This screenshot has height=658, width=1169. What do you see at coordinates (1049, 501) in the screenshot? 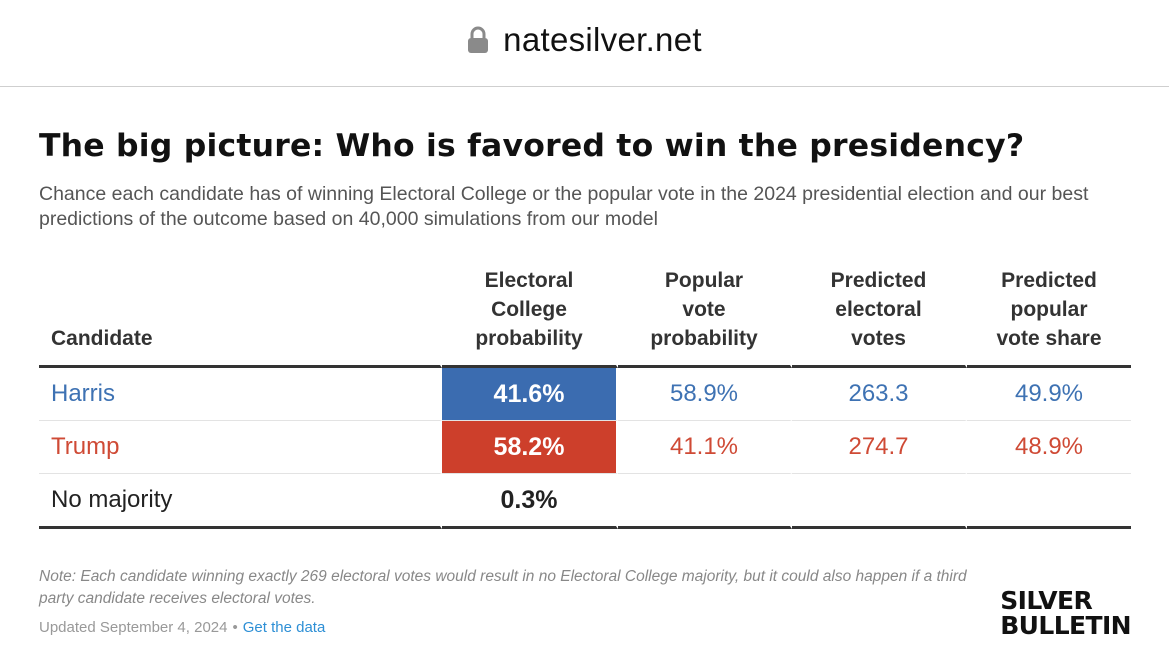
I see `predicted-share-cell` at bounding box center [1049, 501].